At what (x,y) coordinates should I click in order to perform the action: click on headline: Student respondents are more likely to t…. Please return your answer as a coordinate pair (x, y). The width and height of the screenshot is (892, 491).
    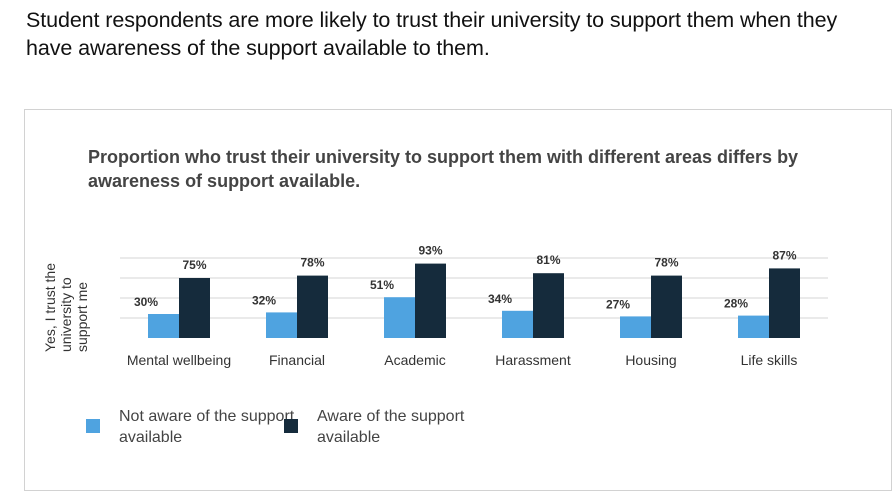
    Looking at the image, I should click on (432, 34).